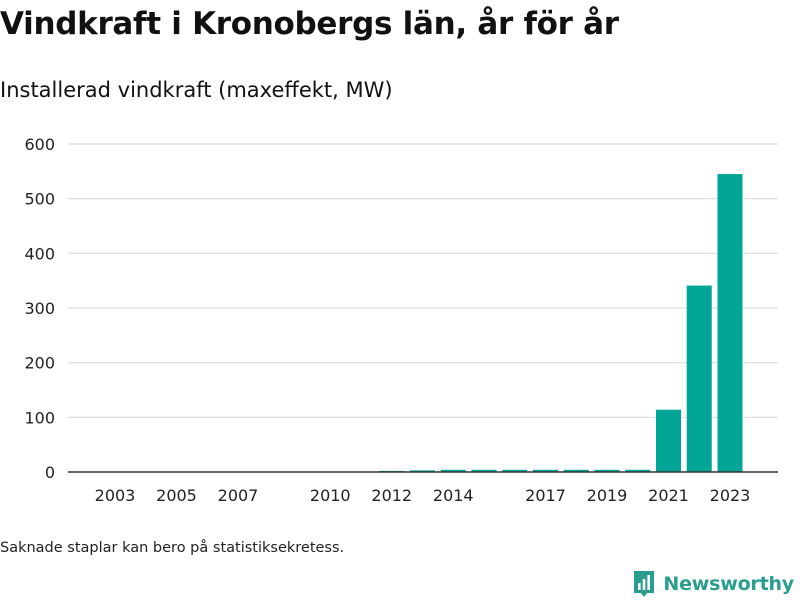 The image size is (800, 600). What do you see at coordinates (196, 90) in the screenshot?
I see `chart-subtitle: Installerad vindkraft (maxeffekt, MW)` at bounding box center [196, 90].